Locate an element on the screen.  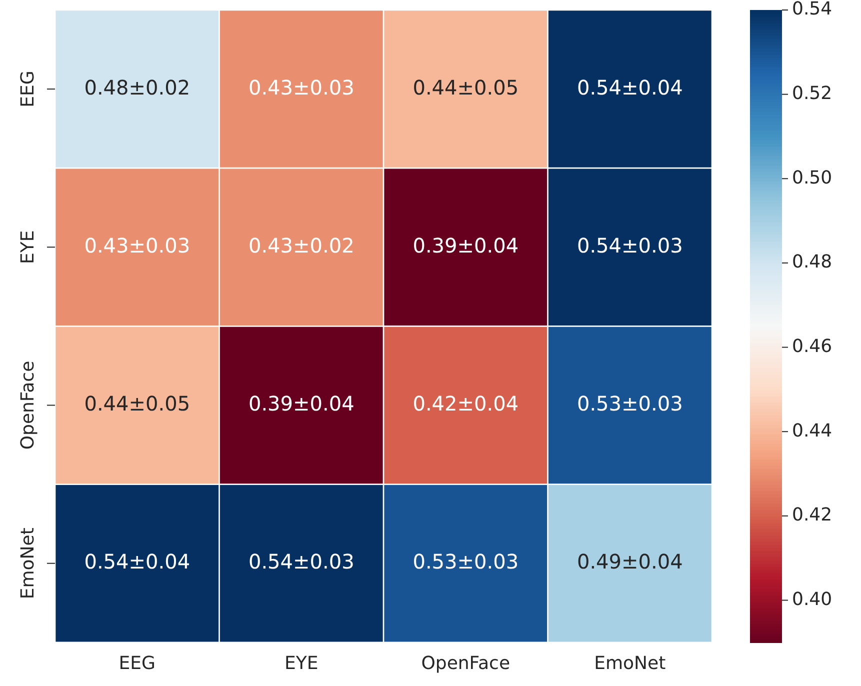
x-tick-label: EmoNet is located at coordinates (630, 663).